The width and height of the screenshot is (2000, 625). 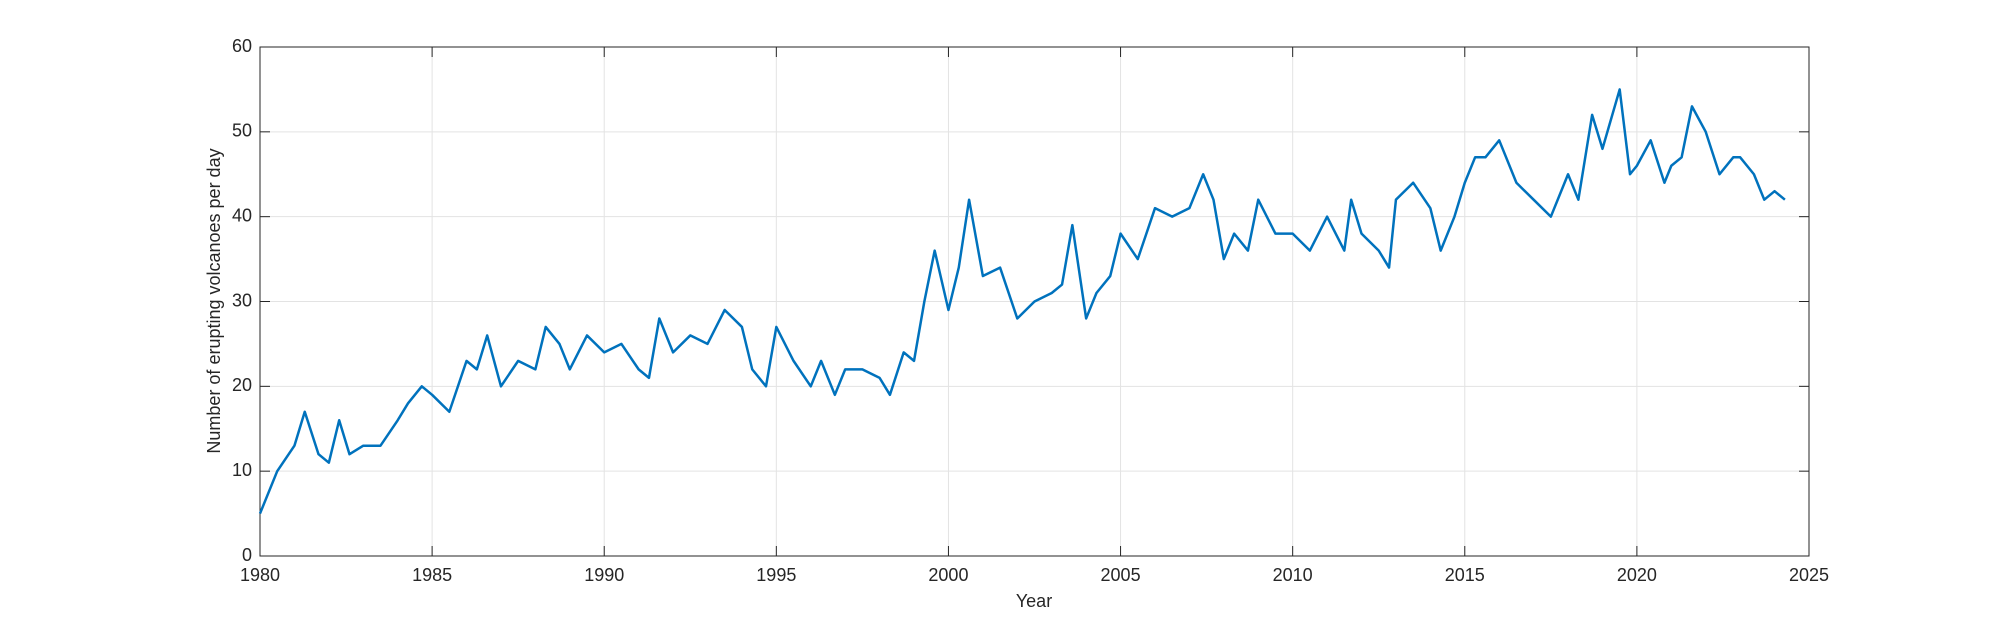 What do you see at coordinates (214, 300) in the screenshot?
I see `y-axis-label: Number of erupting volcanoes per day` at bounding box center [214, 300].